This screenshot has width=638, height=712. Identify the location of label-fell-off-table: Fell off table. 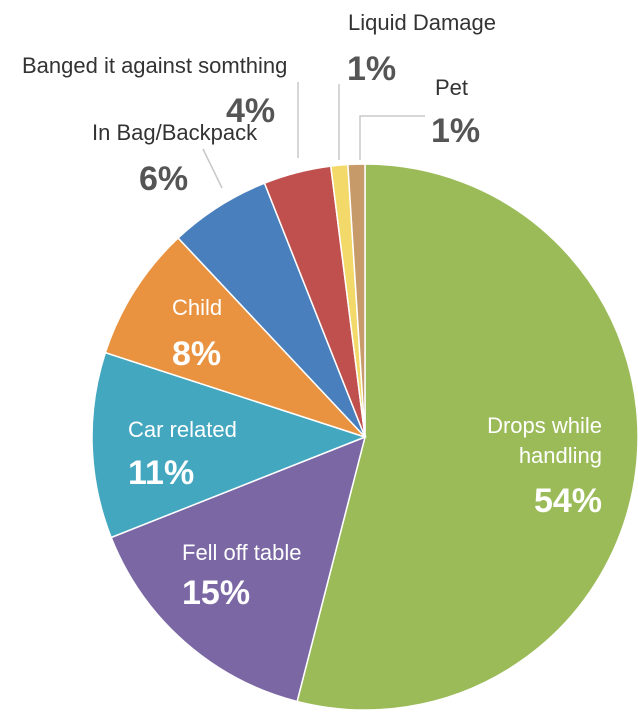
(241, 552).